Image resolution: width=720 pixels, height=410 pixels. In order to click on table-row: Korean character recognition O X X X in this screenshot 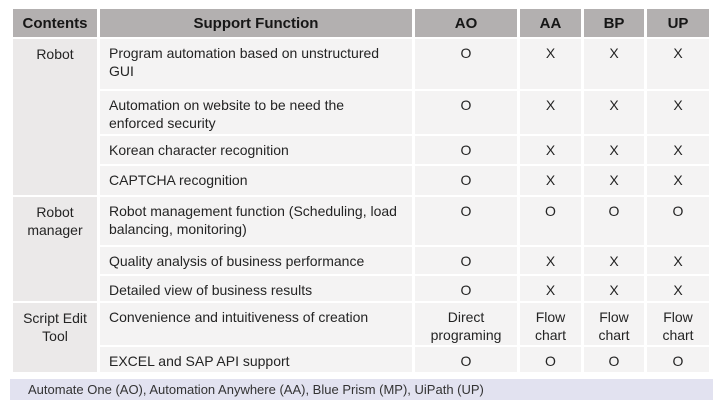, I will do `click(361, 150)`.